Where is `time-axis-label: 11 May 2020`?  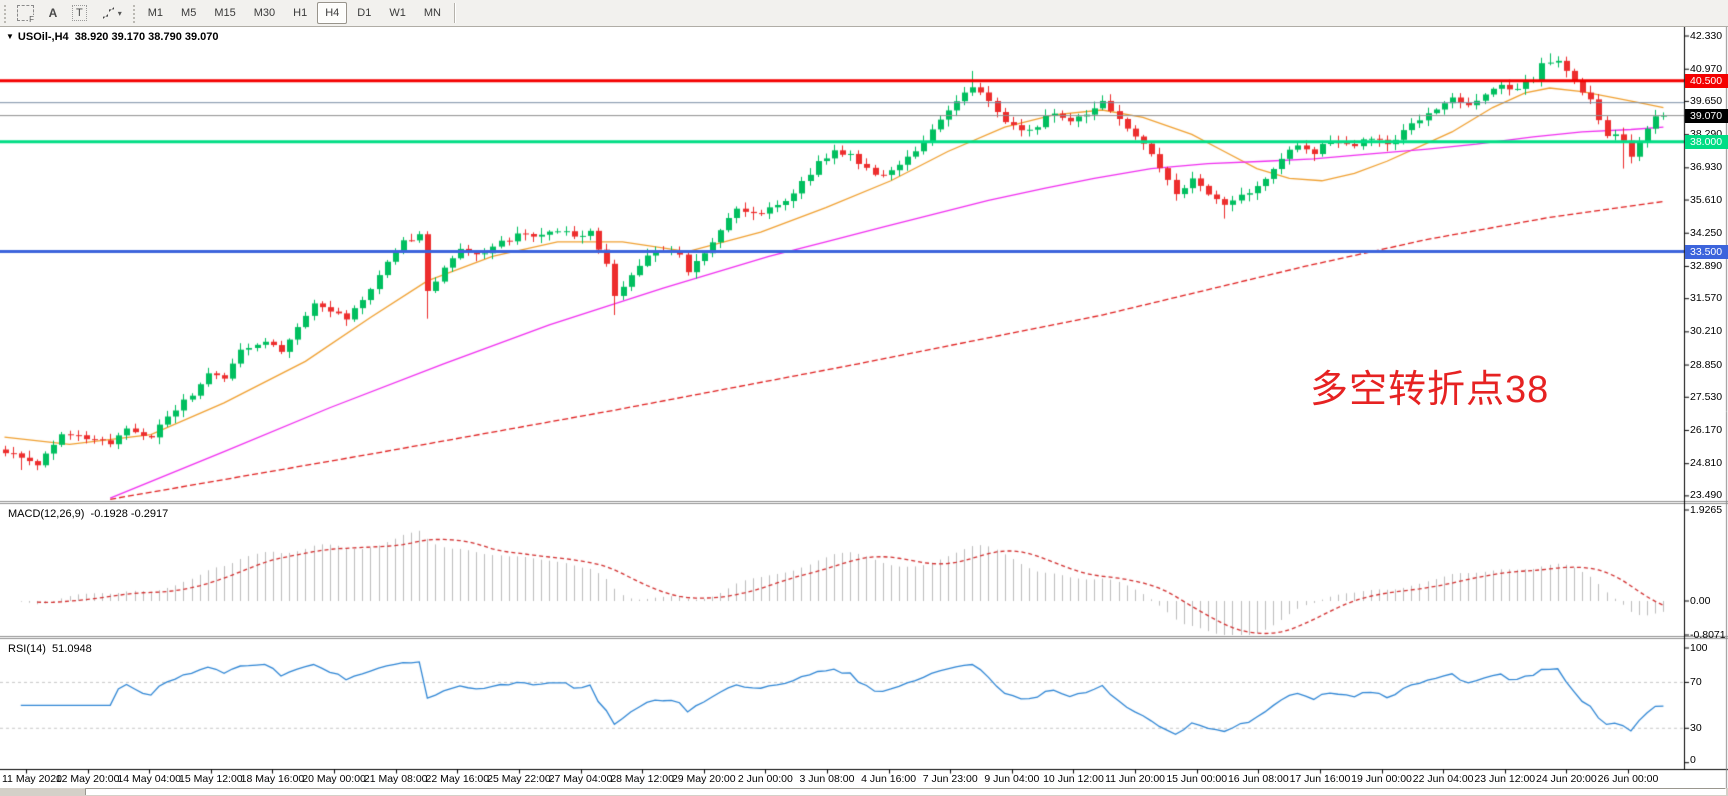 time-axis-label: 11 May 2020 is located at coordinates (32, 779).